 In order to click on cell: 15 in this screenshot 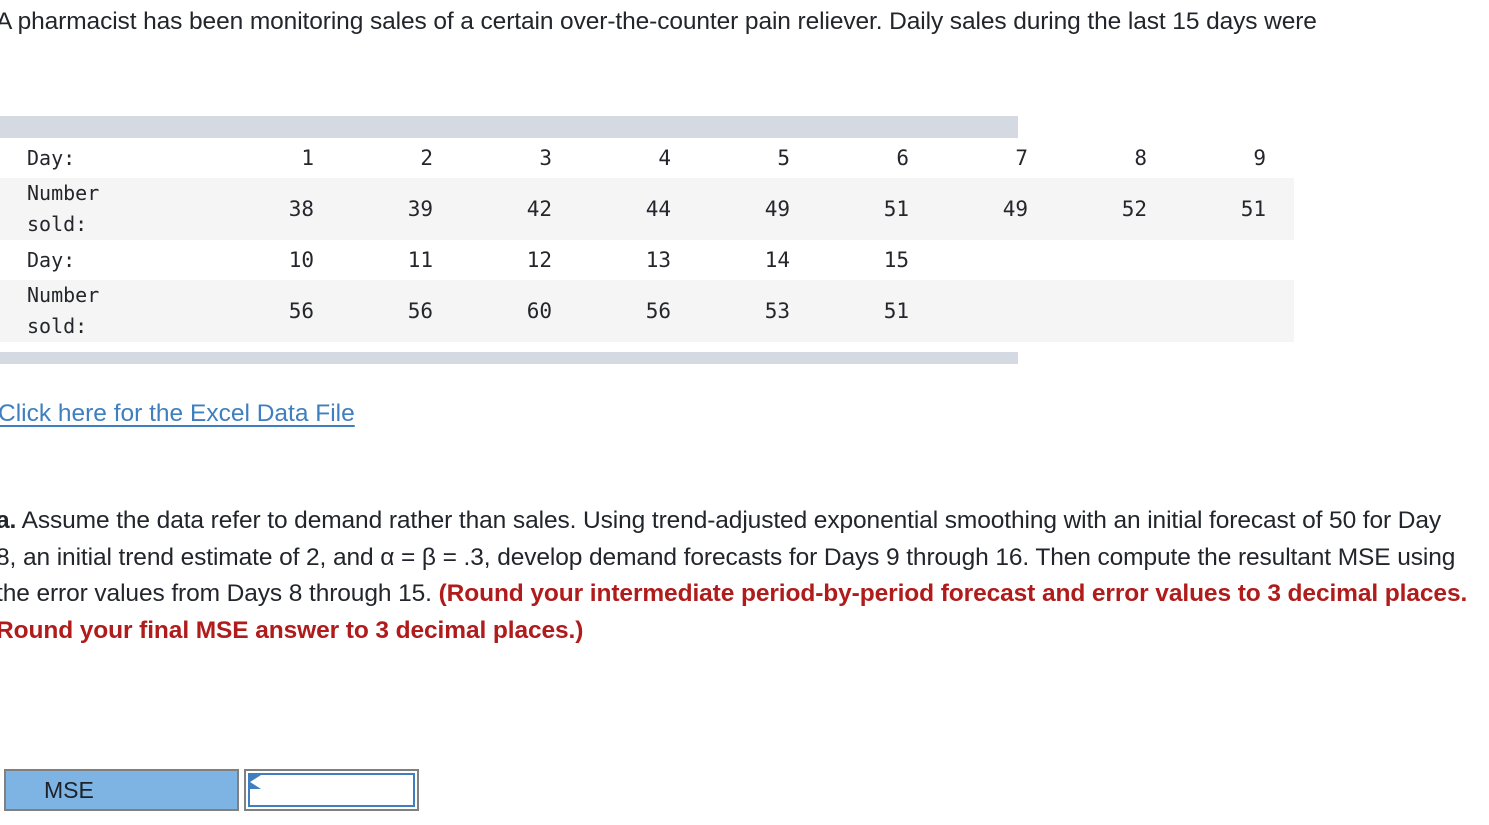, I will do `click(896, 260)`.